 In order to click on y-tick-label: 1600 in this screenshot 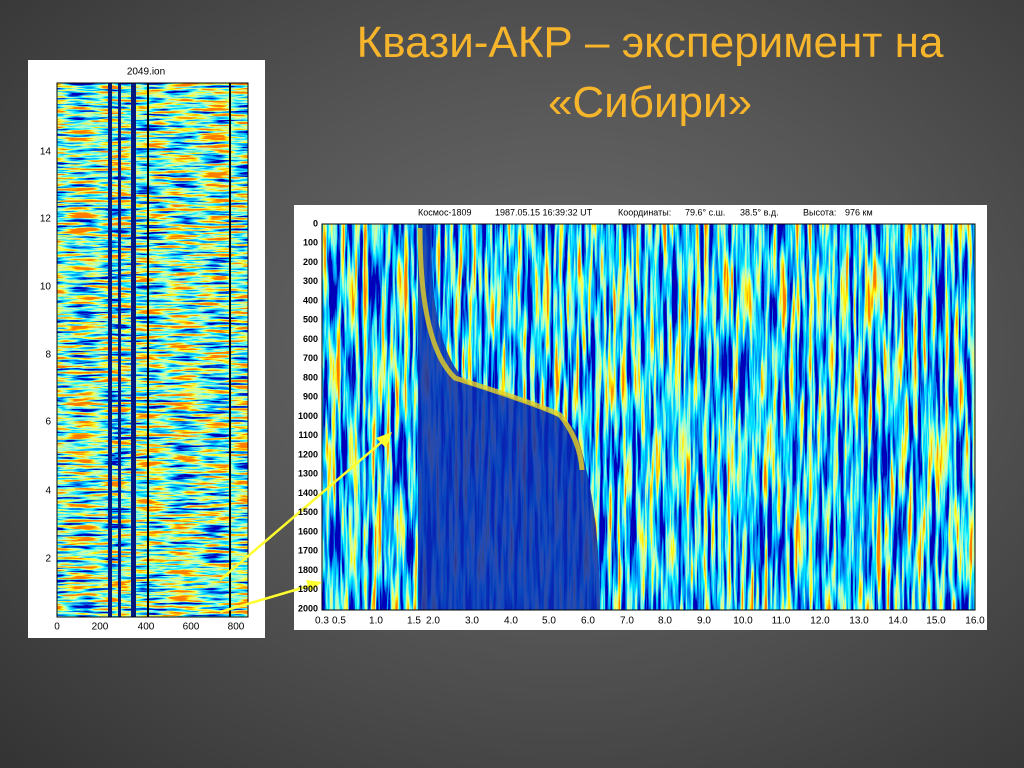, I will do `click(308, 531)`.